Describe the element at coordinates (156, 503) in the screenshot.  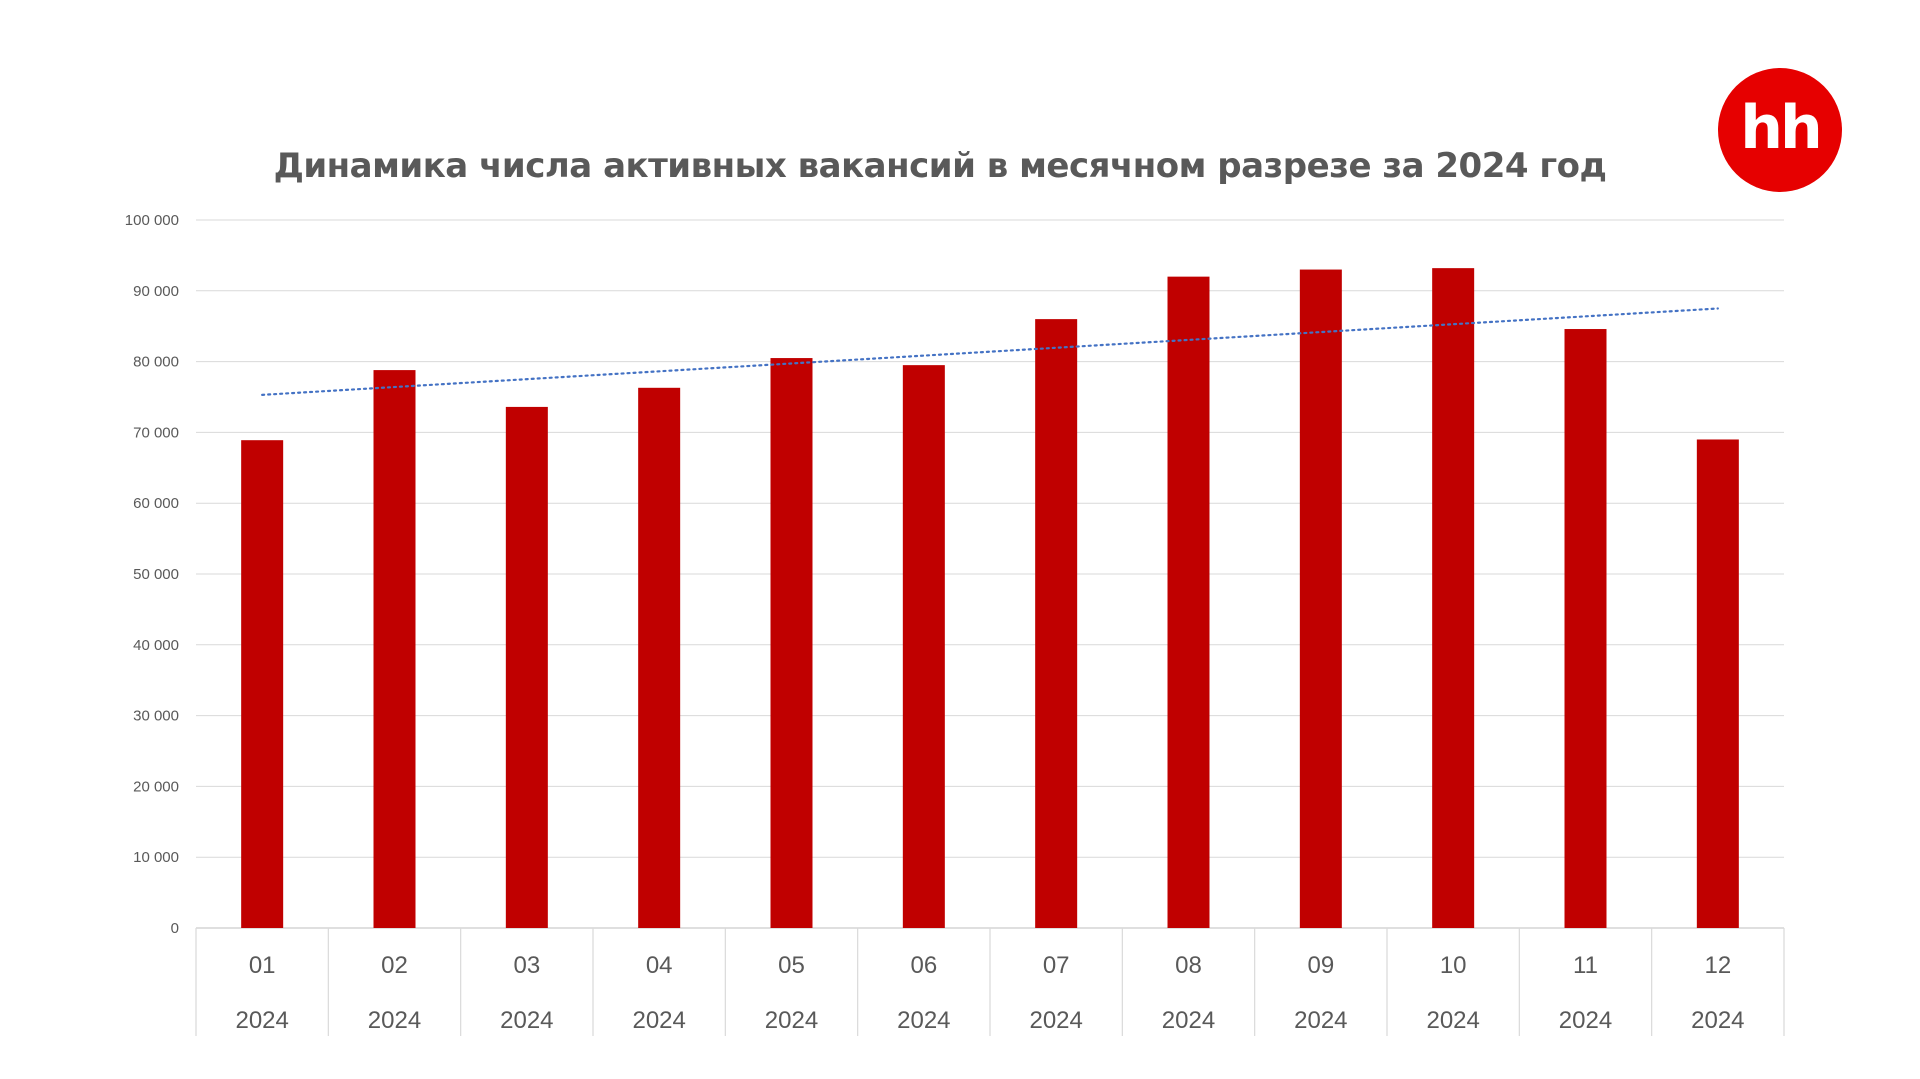
I see `y-tick-label: 60 000` at that location.